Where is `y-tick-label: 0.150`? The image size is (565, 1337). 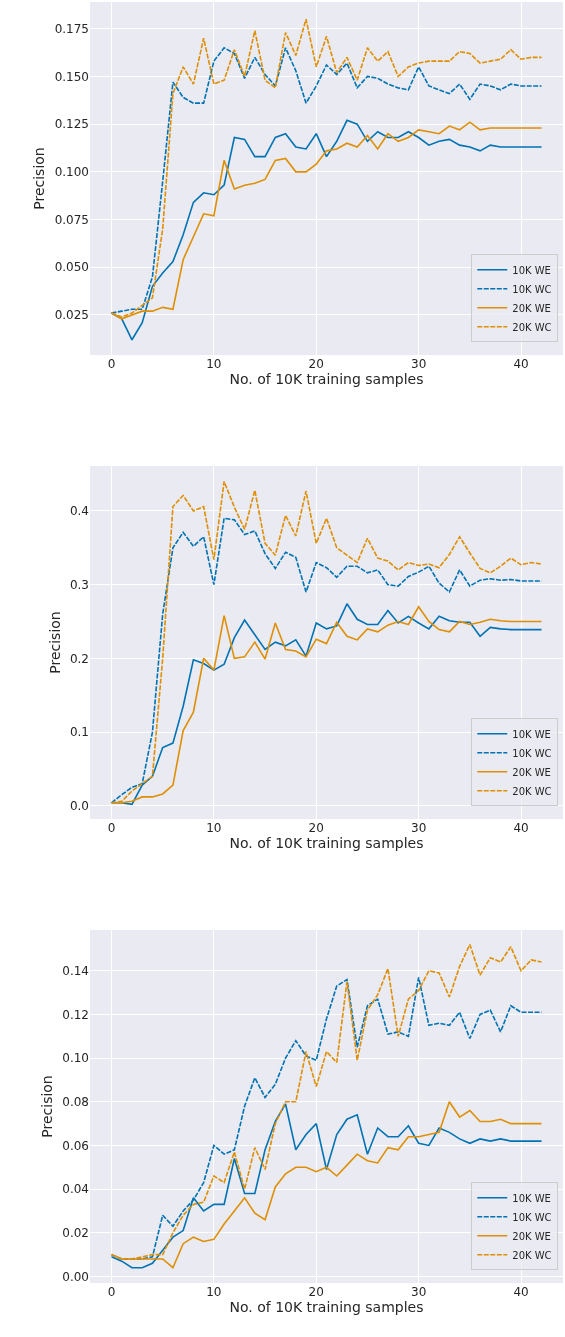 y-tick-label: 0.150 is located at coordinates (71, 76).